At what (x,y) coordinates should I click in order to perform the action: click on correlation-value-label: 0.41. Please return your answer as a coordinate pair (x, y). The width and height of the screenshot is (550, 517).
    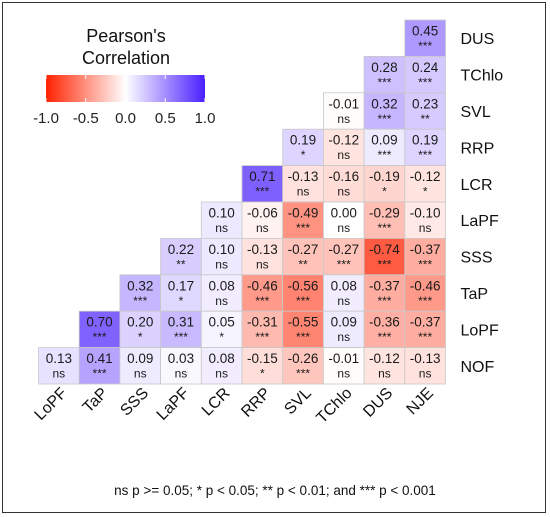
    Looking at the image, I should click on (99, 358).